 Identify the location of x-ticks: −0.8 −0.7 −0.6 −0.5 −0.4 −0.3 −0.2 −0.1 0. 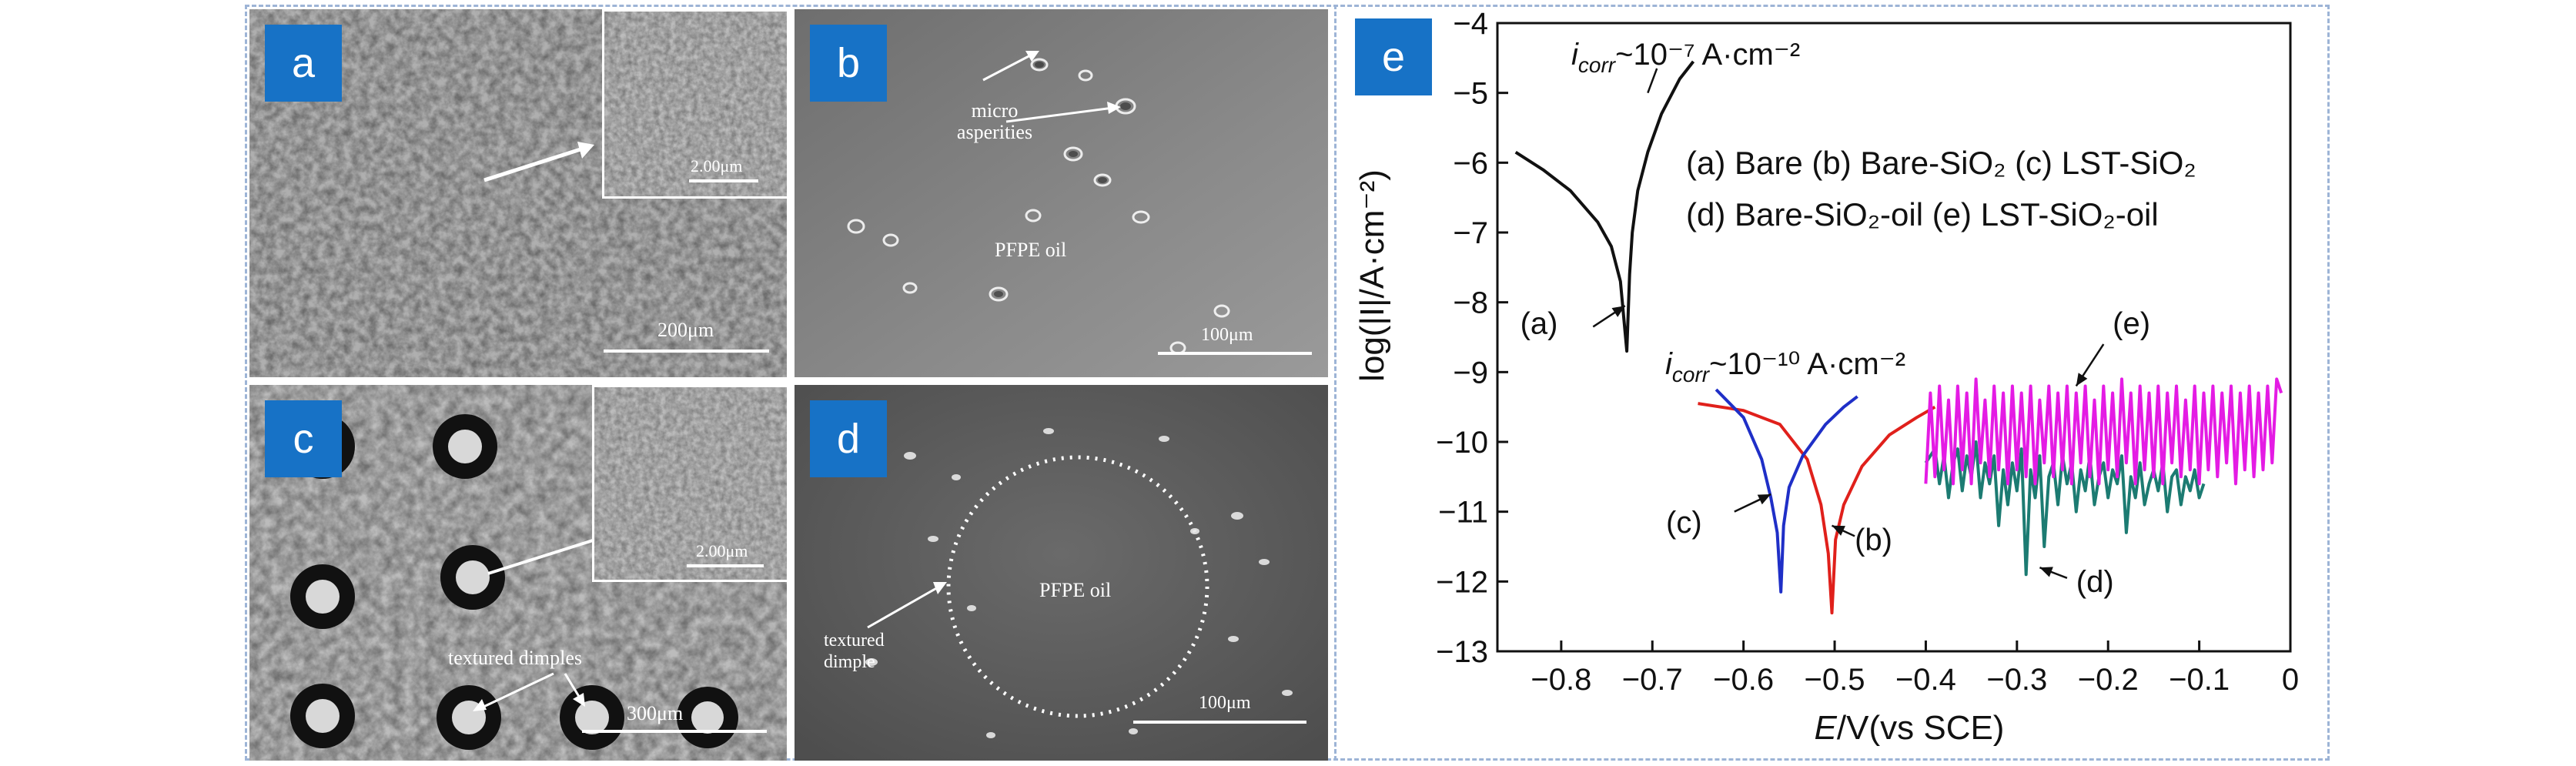
(1915, 669).